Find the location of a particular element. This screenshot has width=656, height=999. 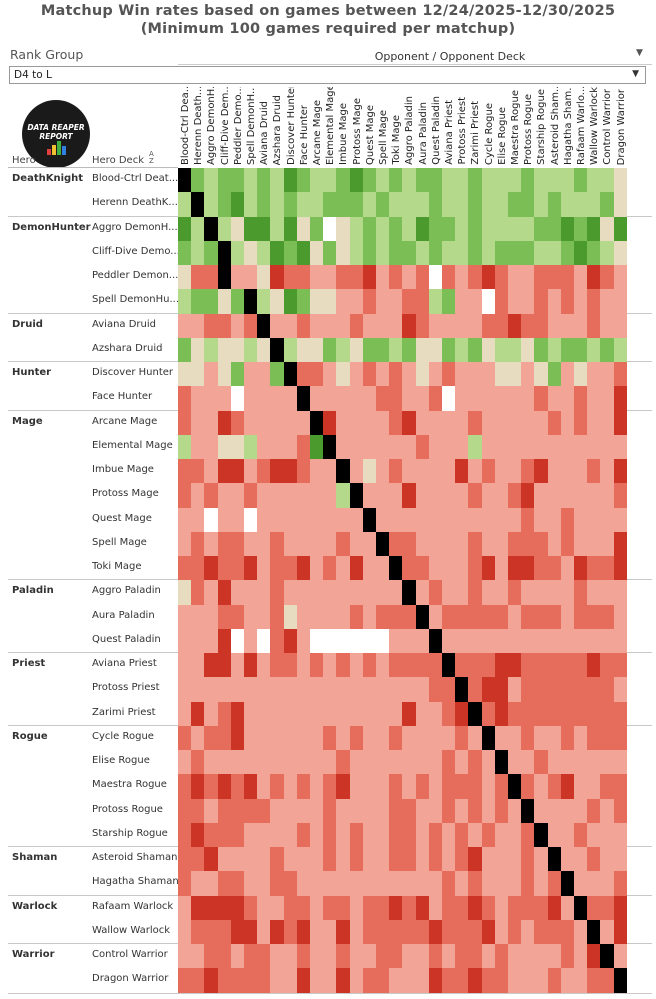

rank-group-select: D4 to L ▼ is located at coordinates (327, 75).